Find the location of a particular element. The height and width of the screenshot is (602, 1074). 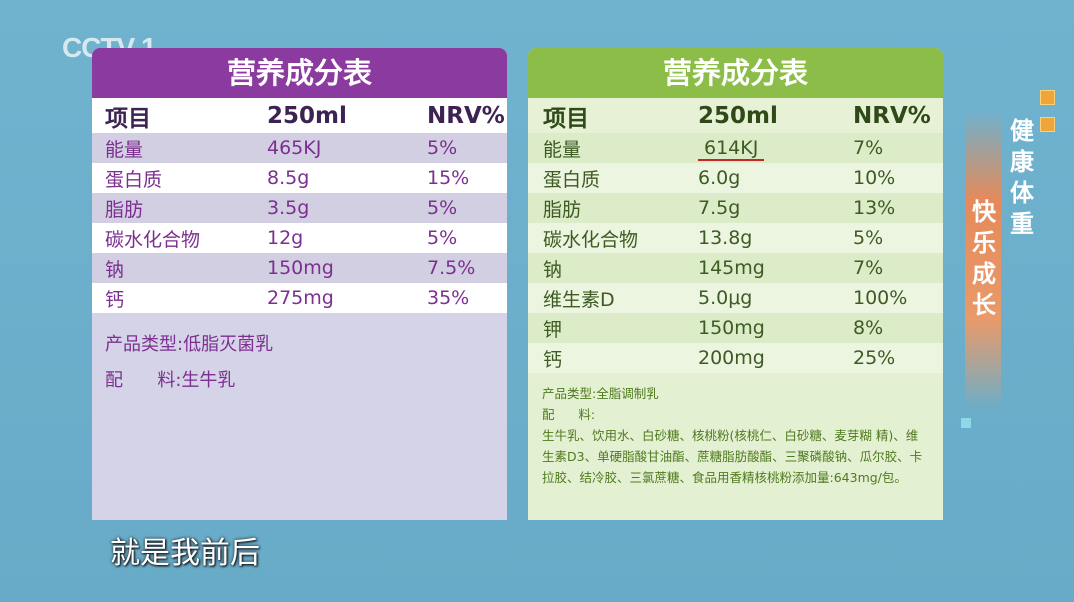

subtitle: 就是我前后 is located at coordinates (185, 553).